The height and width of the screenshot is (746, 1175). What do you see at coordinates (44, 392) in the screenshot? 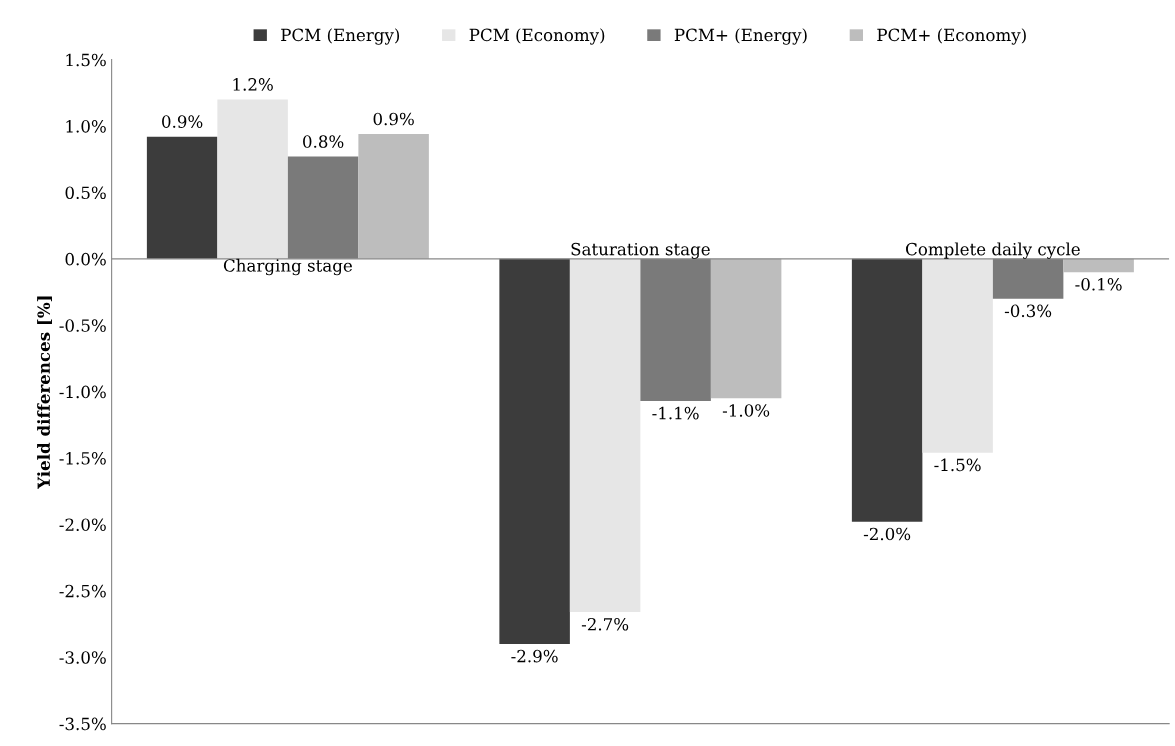
I see `y-axis-title: Yield differences [%]` at bounding box center [44, 392].